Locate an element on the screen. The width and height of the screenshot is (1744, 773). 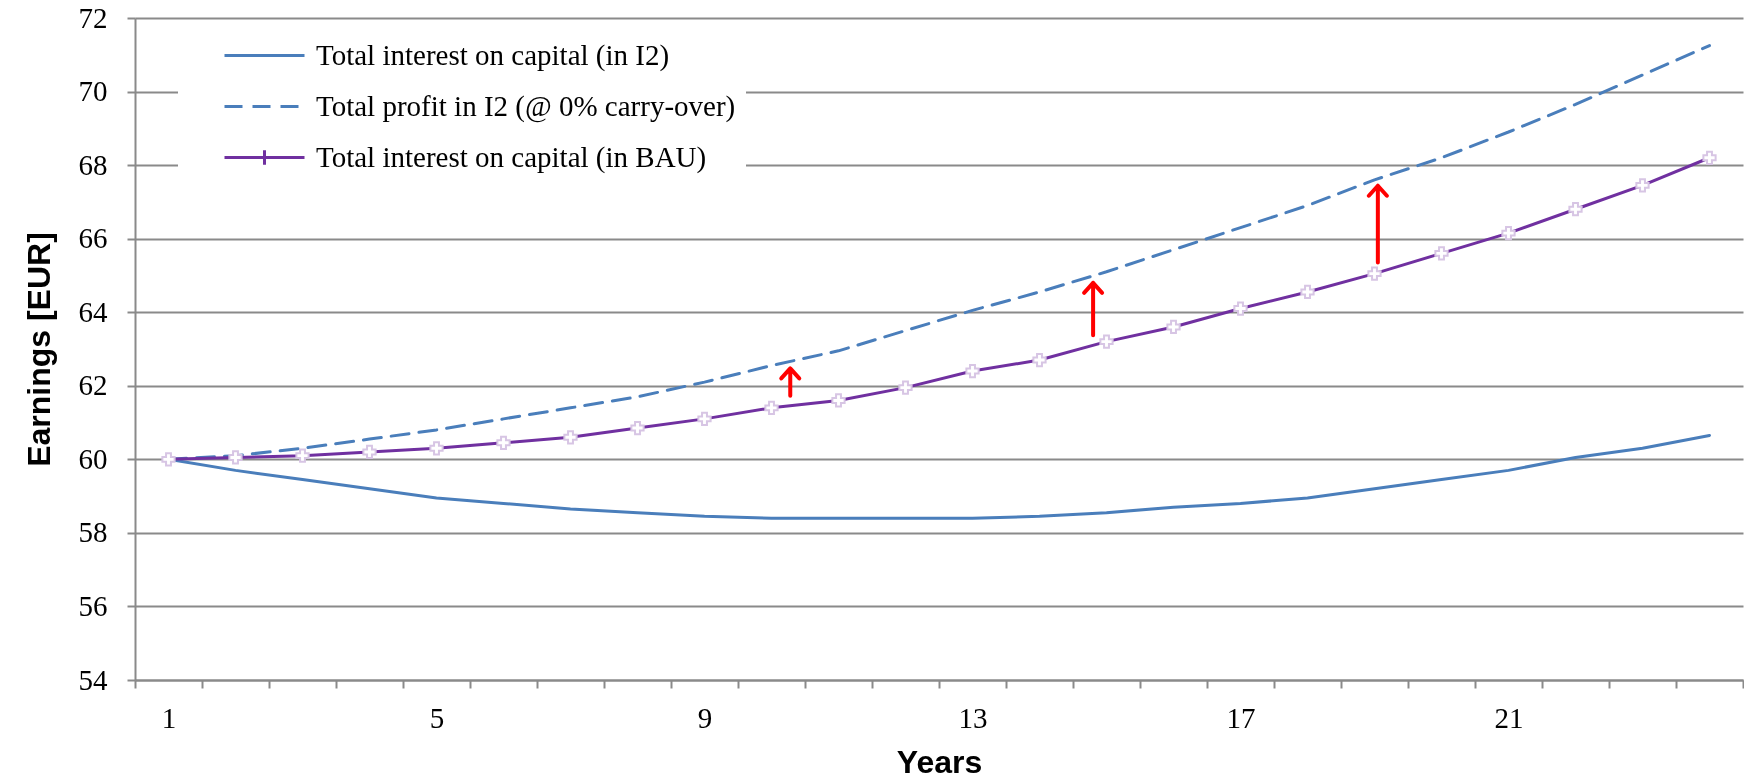
y-axis-title: Earnings [EUR] is located at coordinates (38, 349).